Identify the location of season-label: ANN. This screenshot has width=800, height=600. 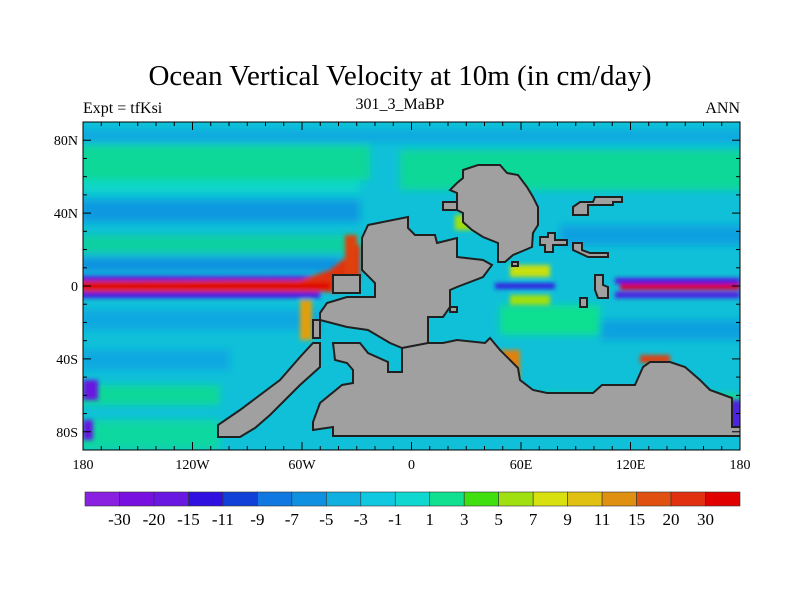
(722, 108).